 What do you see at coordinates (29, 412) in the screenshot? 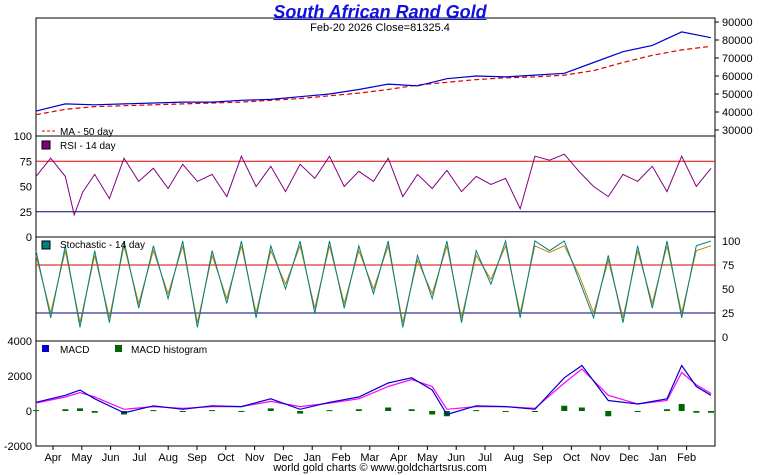
I see `macd-y-label: 0` at bounding box center [29, 412].